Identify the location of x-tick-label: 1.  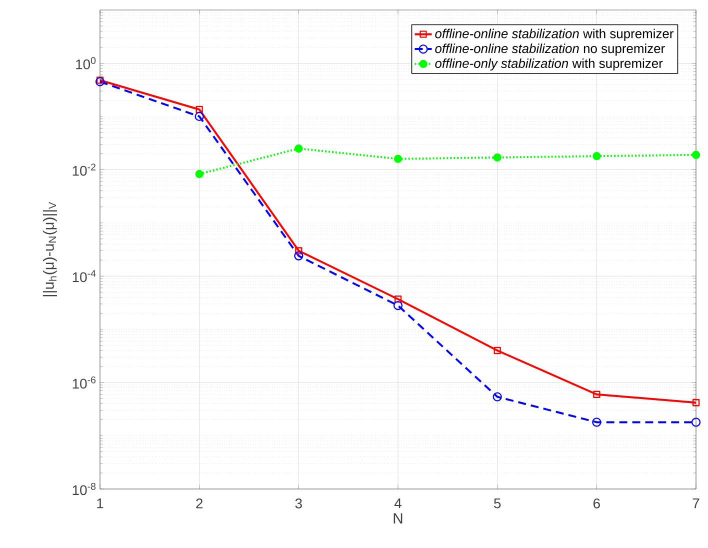
(100, 503).